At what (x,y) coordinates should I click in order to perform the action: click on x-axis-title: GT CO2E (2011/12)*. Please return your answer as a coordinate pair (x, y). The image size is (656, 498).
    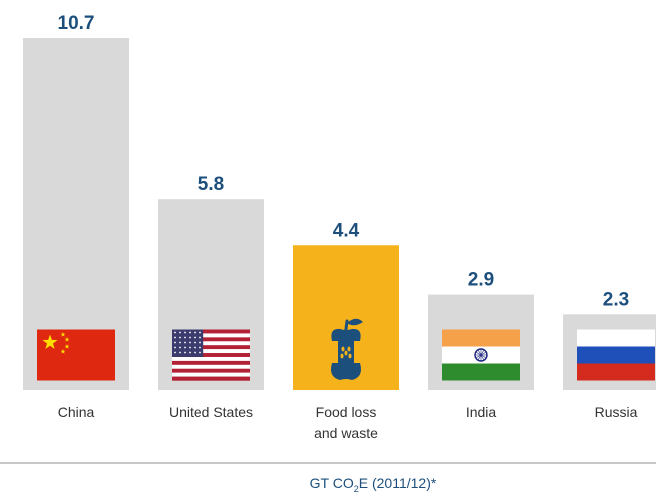
    Looking at the image, I should click on (373, 484).